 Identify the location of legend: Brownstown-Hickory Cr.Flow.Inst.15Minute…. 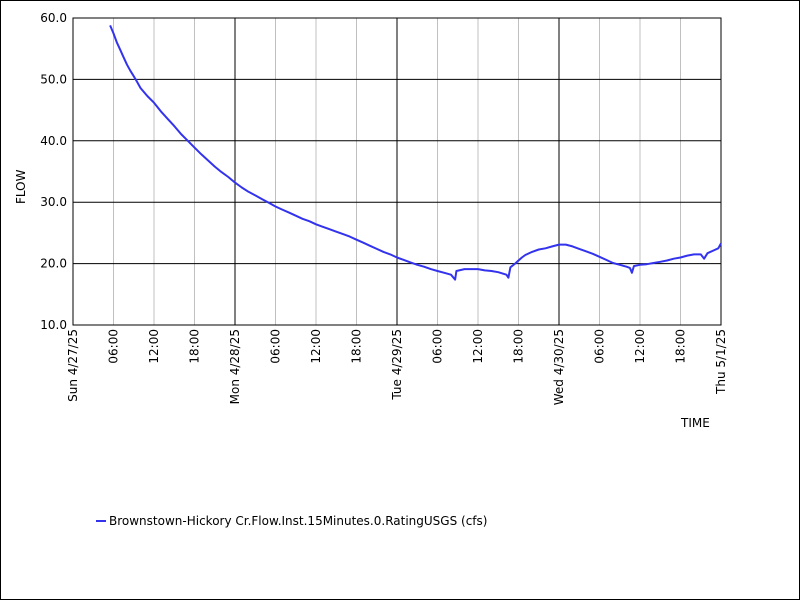
(291, 521).